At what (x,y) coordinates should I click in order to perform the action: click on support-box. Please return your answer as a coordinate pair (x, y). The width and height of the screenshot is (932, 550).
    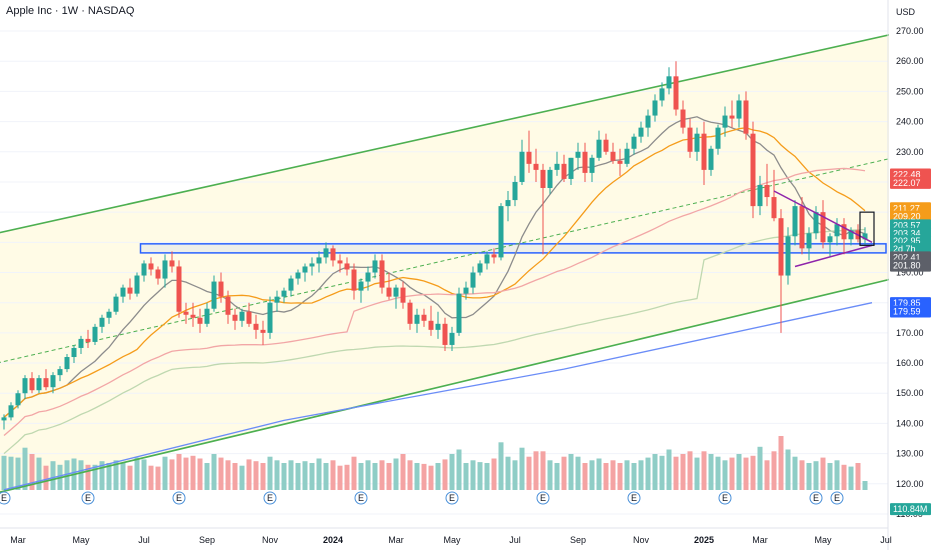
    Looking at the image, I should click on (513, 248).